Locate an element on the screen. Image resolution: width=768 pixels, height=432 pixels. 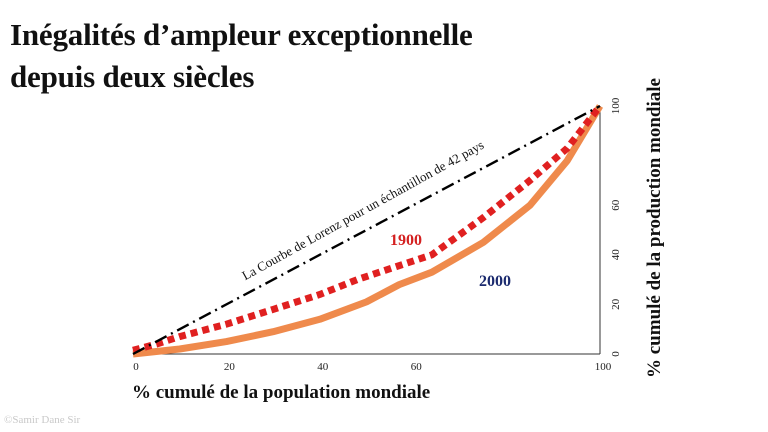
x-tick-label: 40 is located at coordinates (323, 367).